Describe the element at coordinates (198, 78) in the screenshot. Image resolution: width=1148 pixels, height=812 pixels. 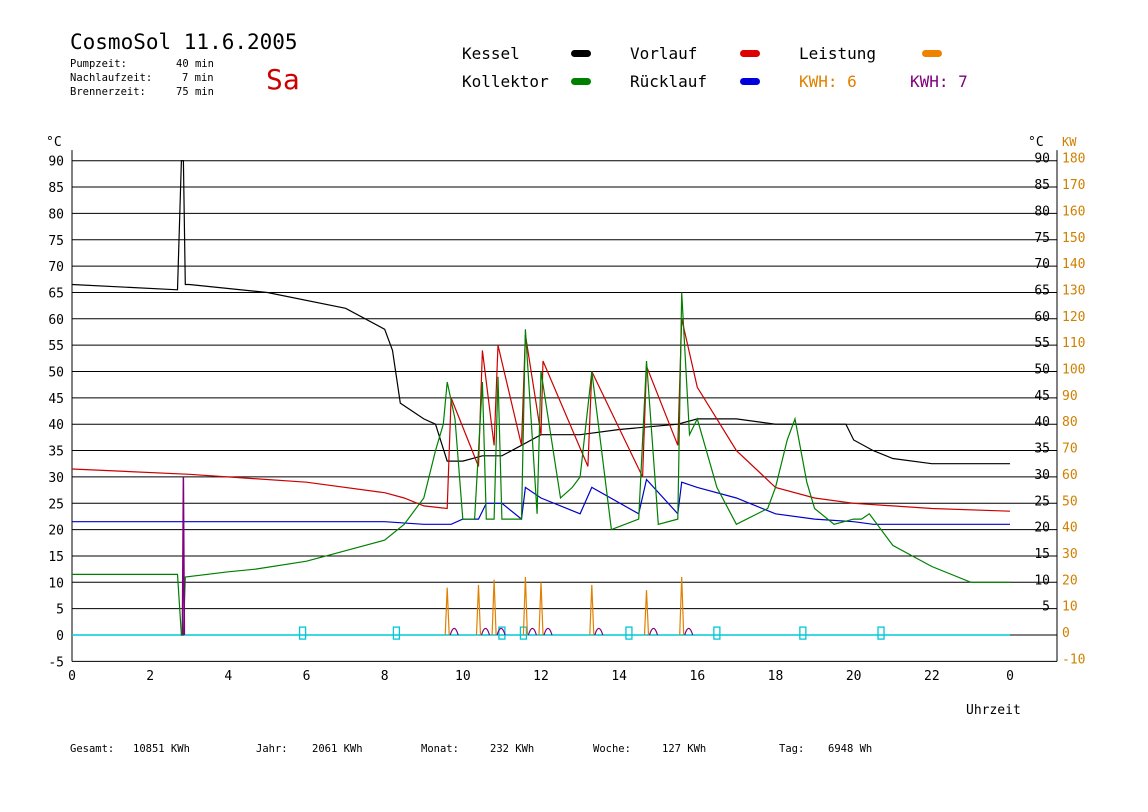
I see `nachlaufzeit-value: 7 min` at that location.